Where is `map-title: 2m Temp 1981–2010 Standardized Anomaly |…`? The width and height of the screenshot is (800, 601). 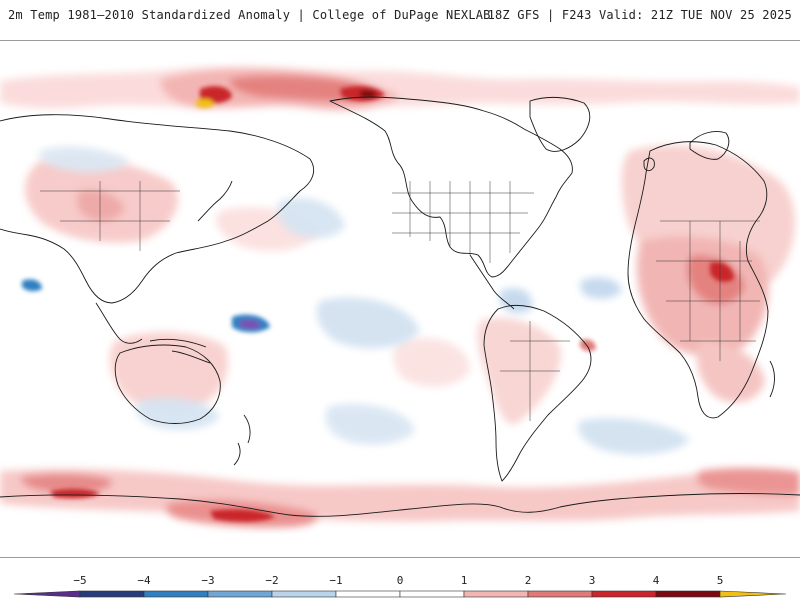 map-title: 2m Temp 1981–2010 Standardized Anomaly |… is located at coordinates (249, 15).